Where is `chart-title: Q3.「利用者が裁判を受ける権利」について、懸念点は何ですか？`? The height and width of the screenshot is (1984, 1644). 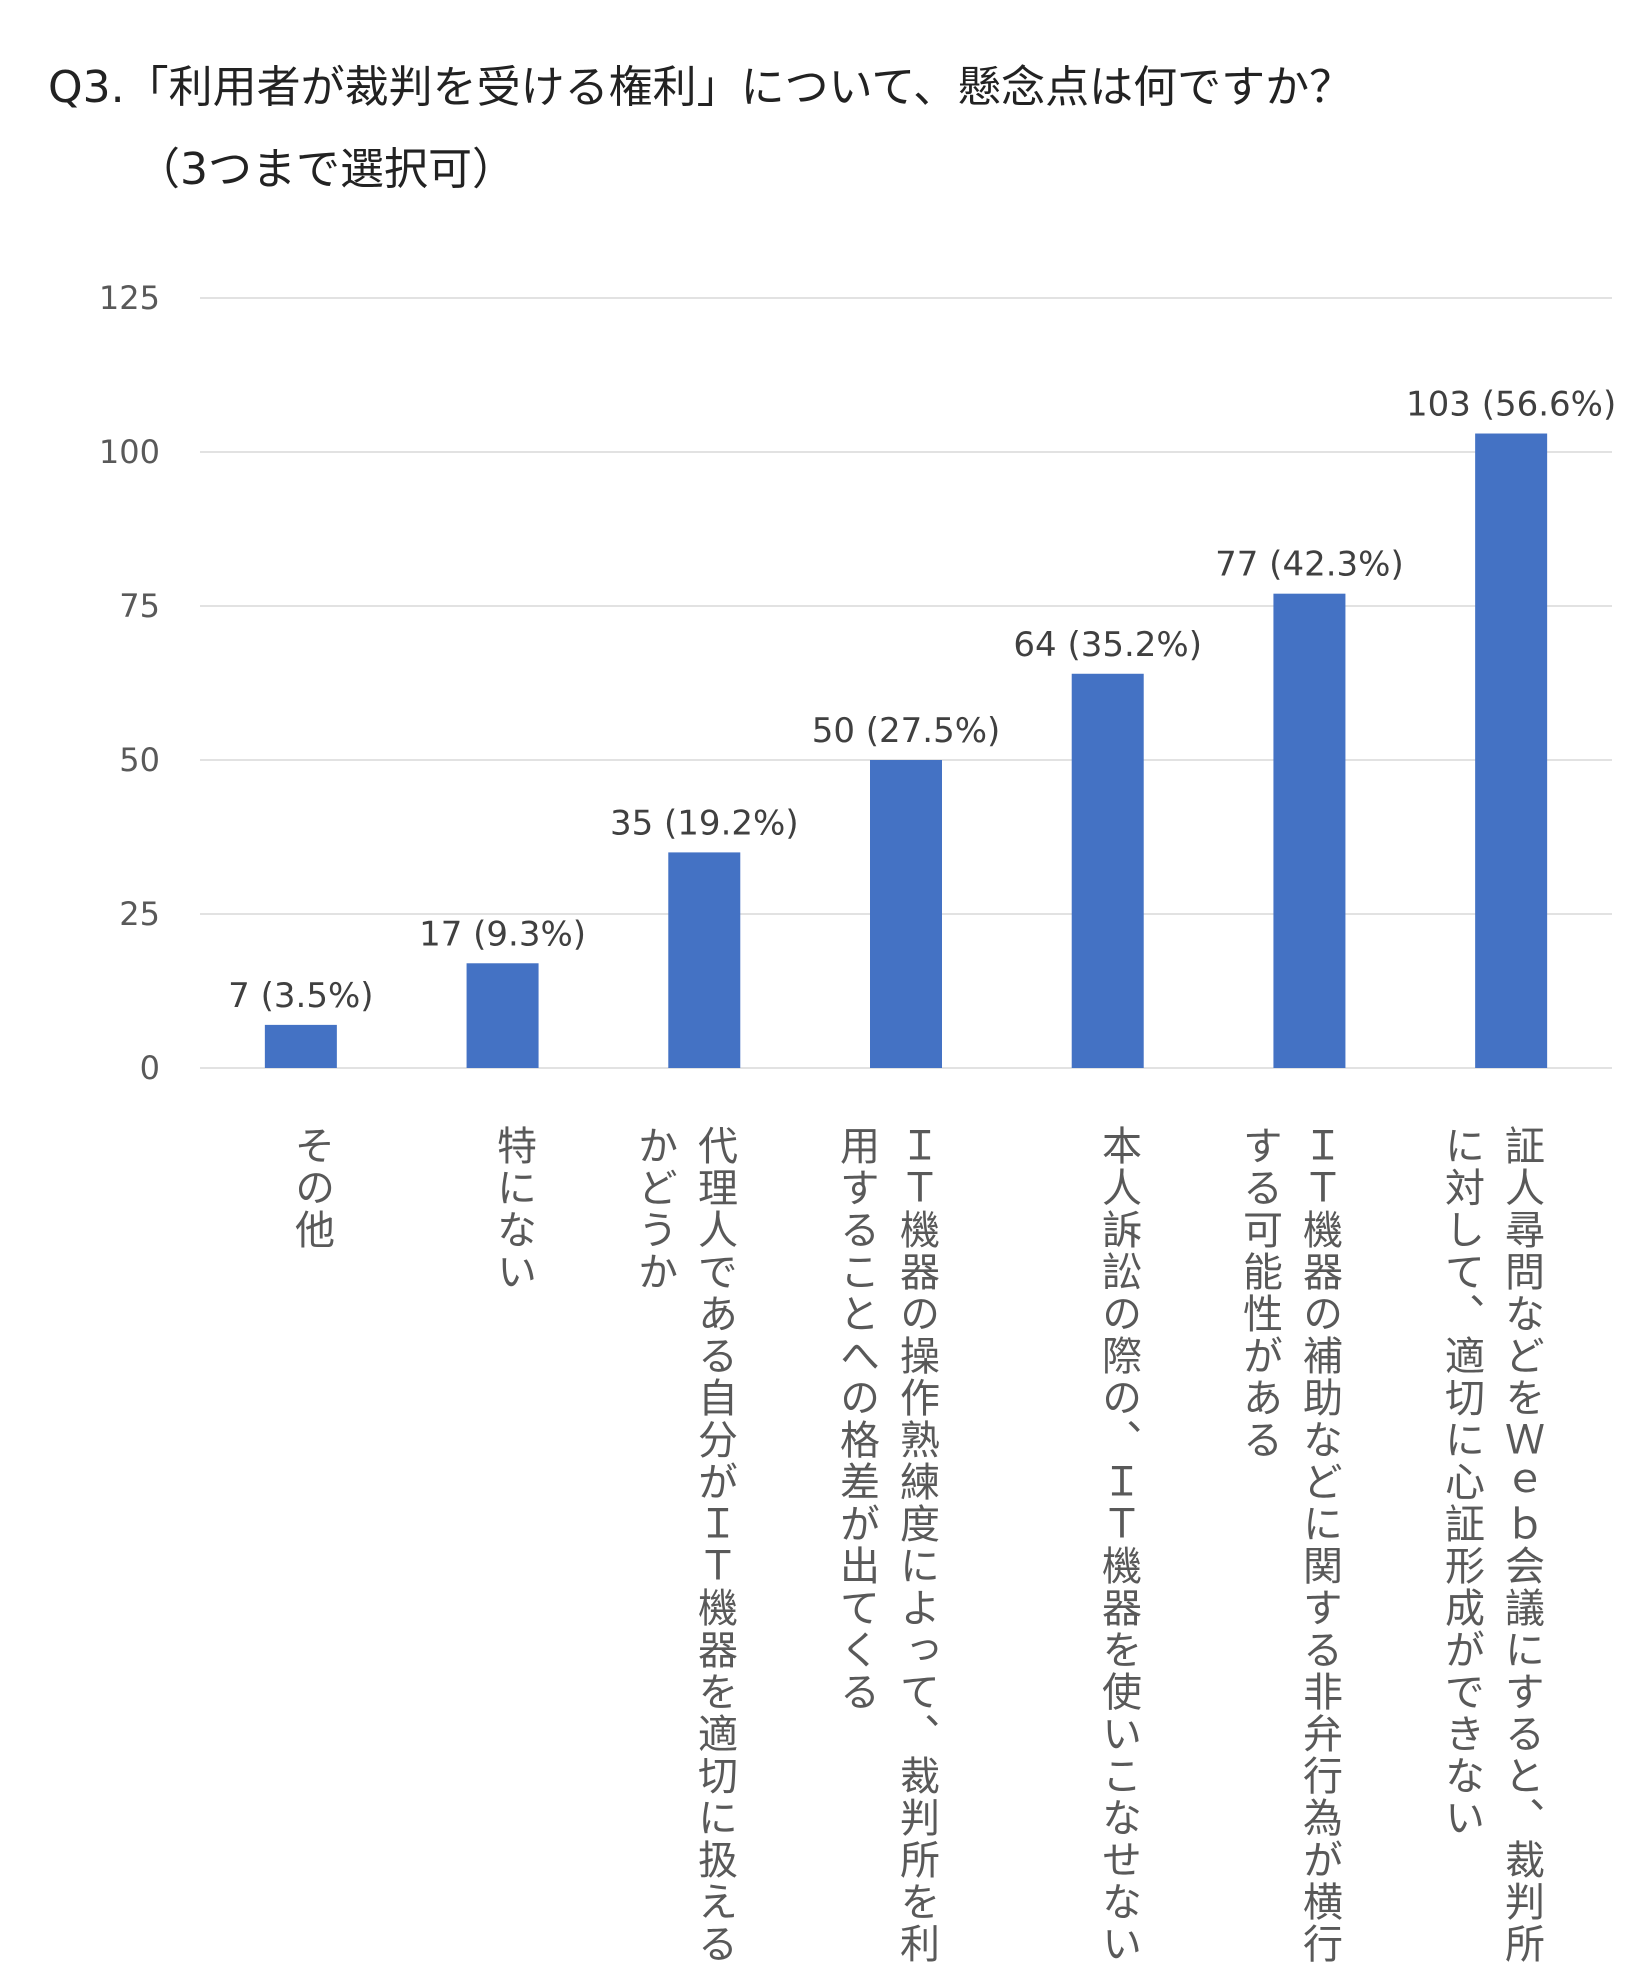 chart-title: Q3.「利用者が裁判を受ける権利」について、懸念点は何ですか？ is located at coordinates (701, 87).